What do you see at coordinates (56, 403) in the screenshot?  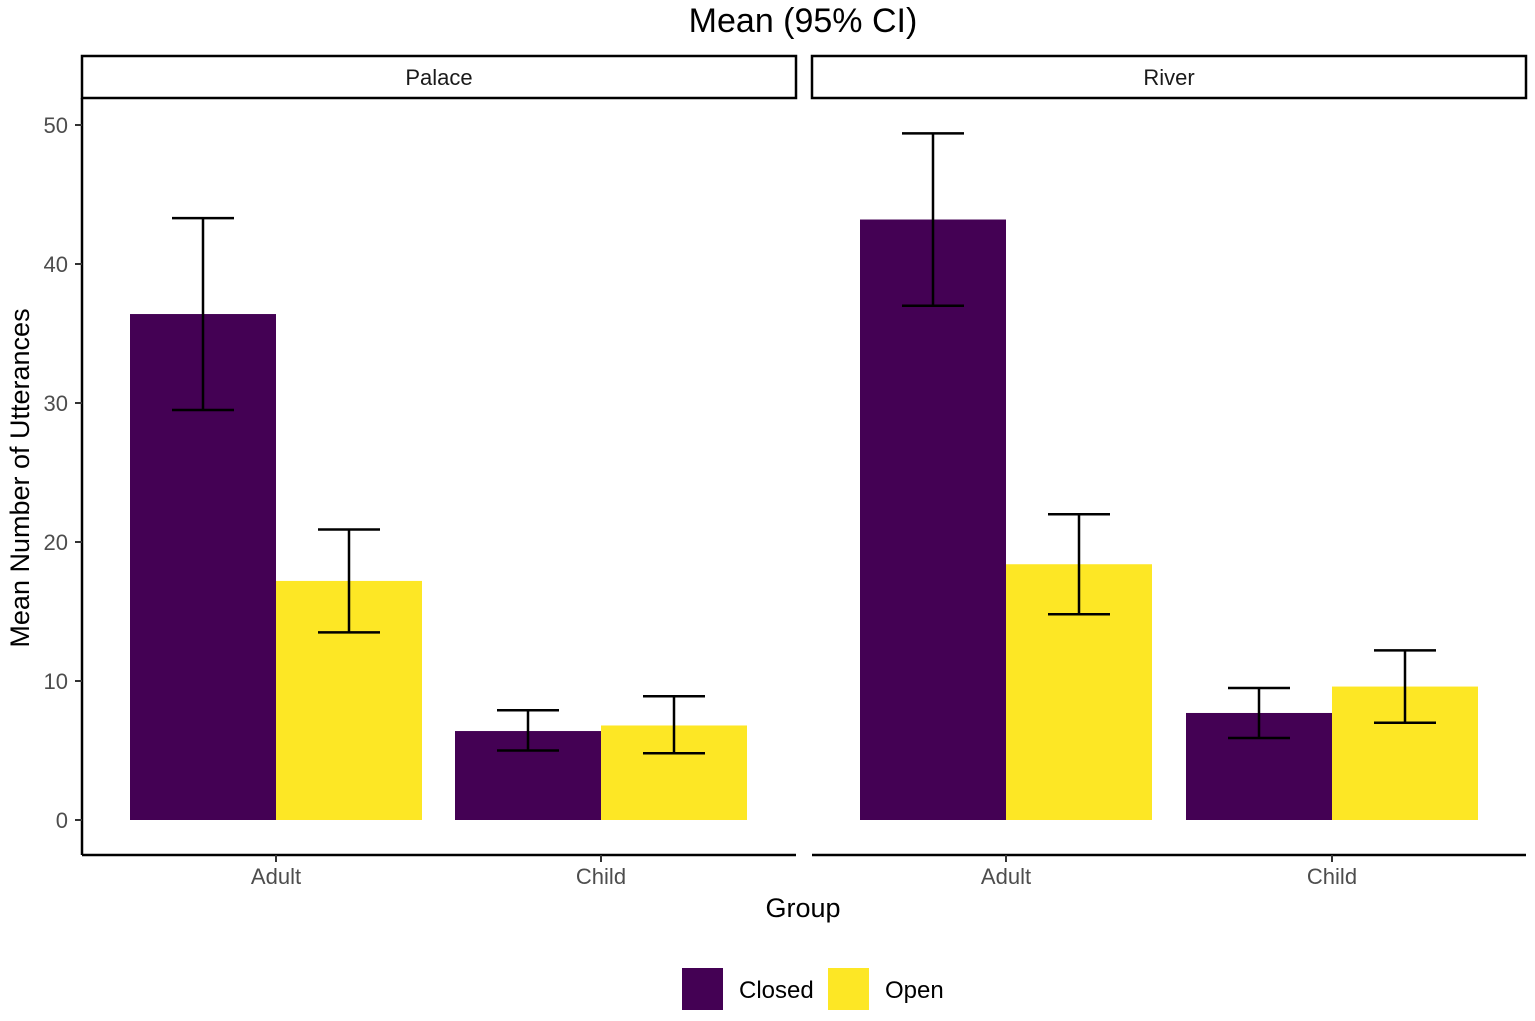 I see `y-tick-label-30: 30` at bounding box center [56, 403].